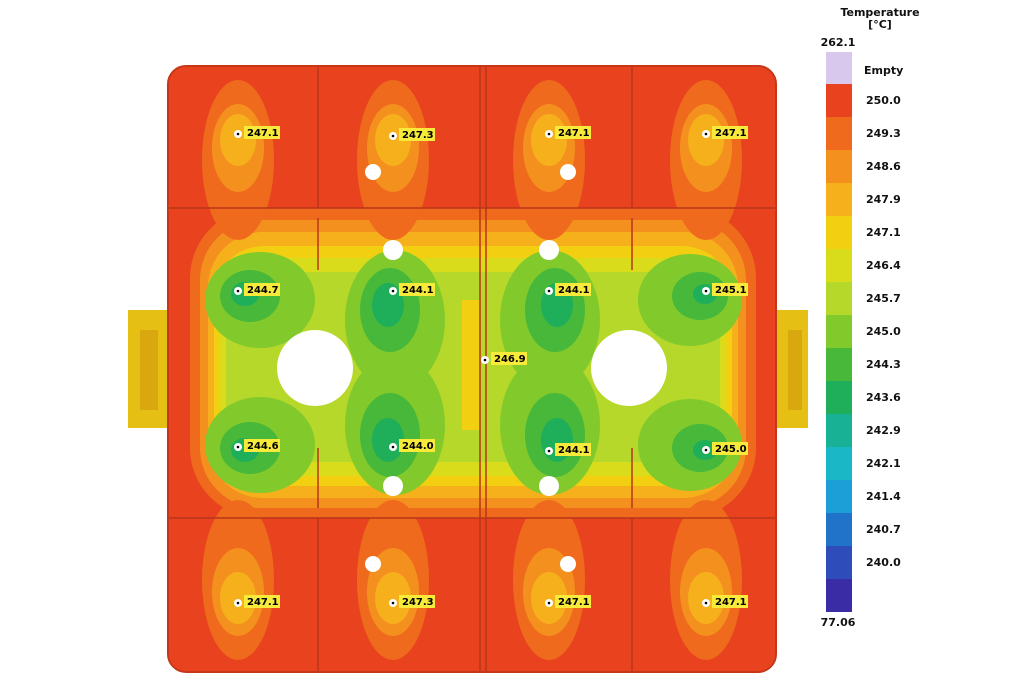 The width and height of the screenshot is (1024, 683). What do you see at coordinates (883, 364) in the screenshot?
I see `legend-tick-label: 244.3` at bounding box center [883, 364].